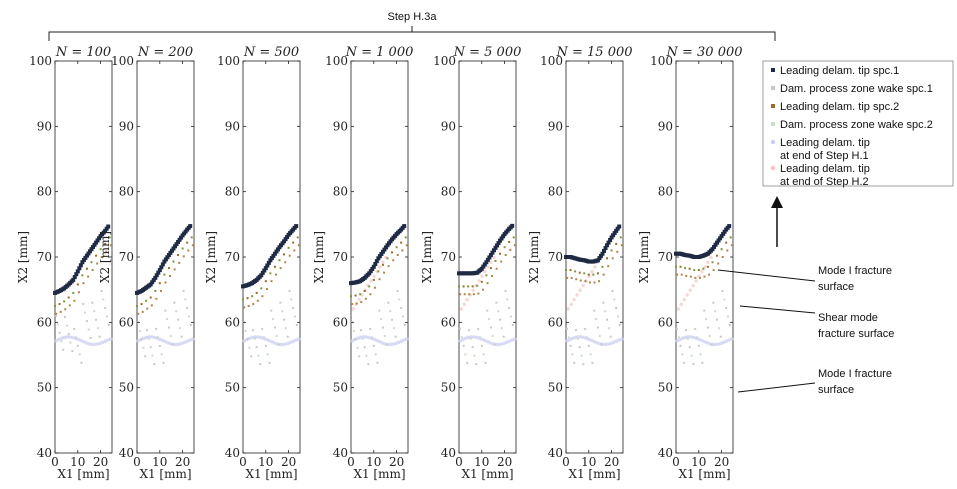  Describe the element at coordinates (555, 126) in the screenshot. I see `y-tick-label: 90` at that location.